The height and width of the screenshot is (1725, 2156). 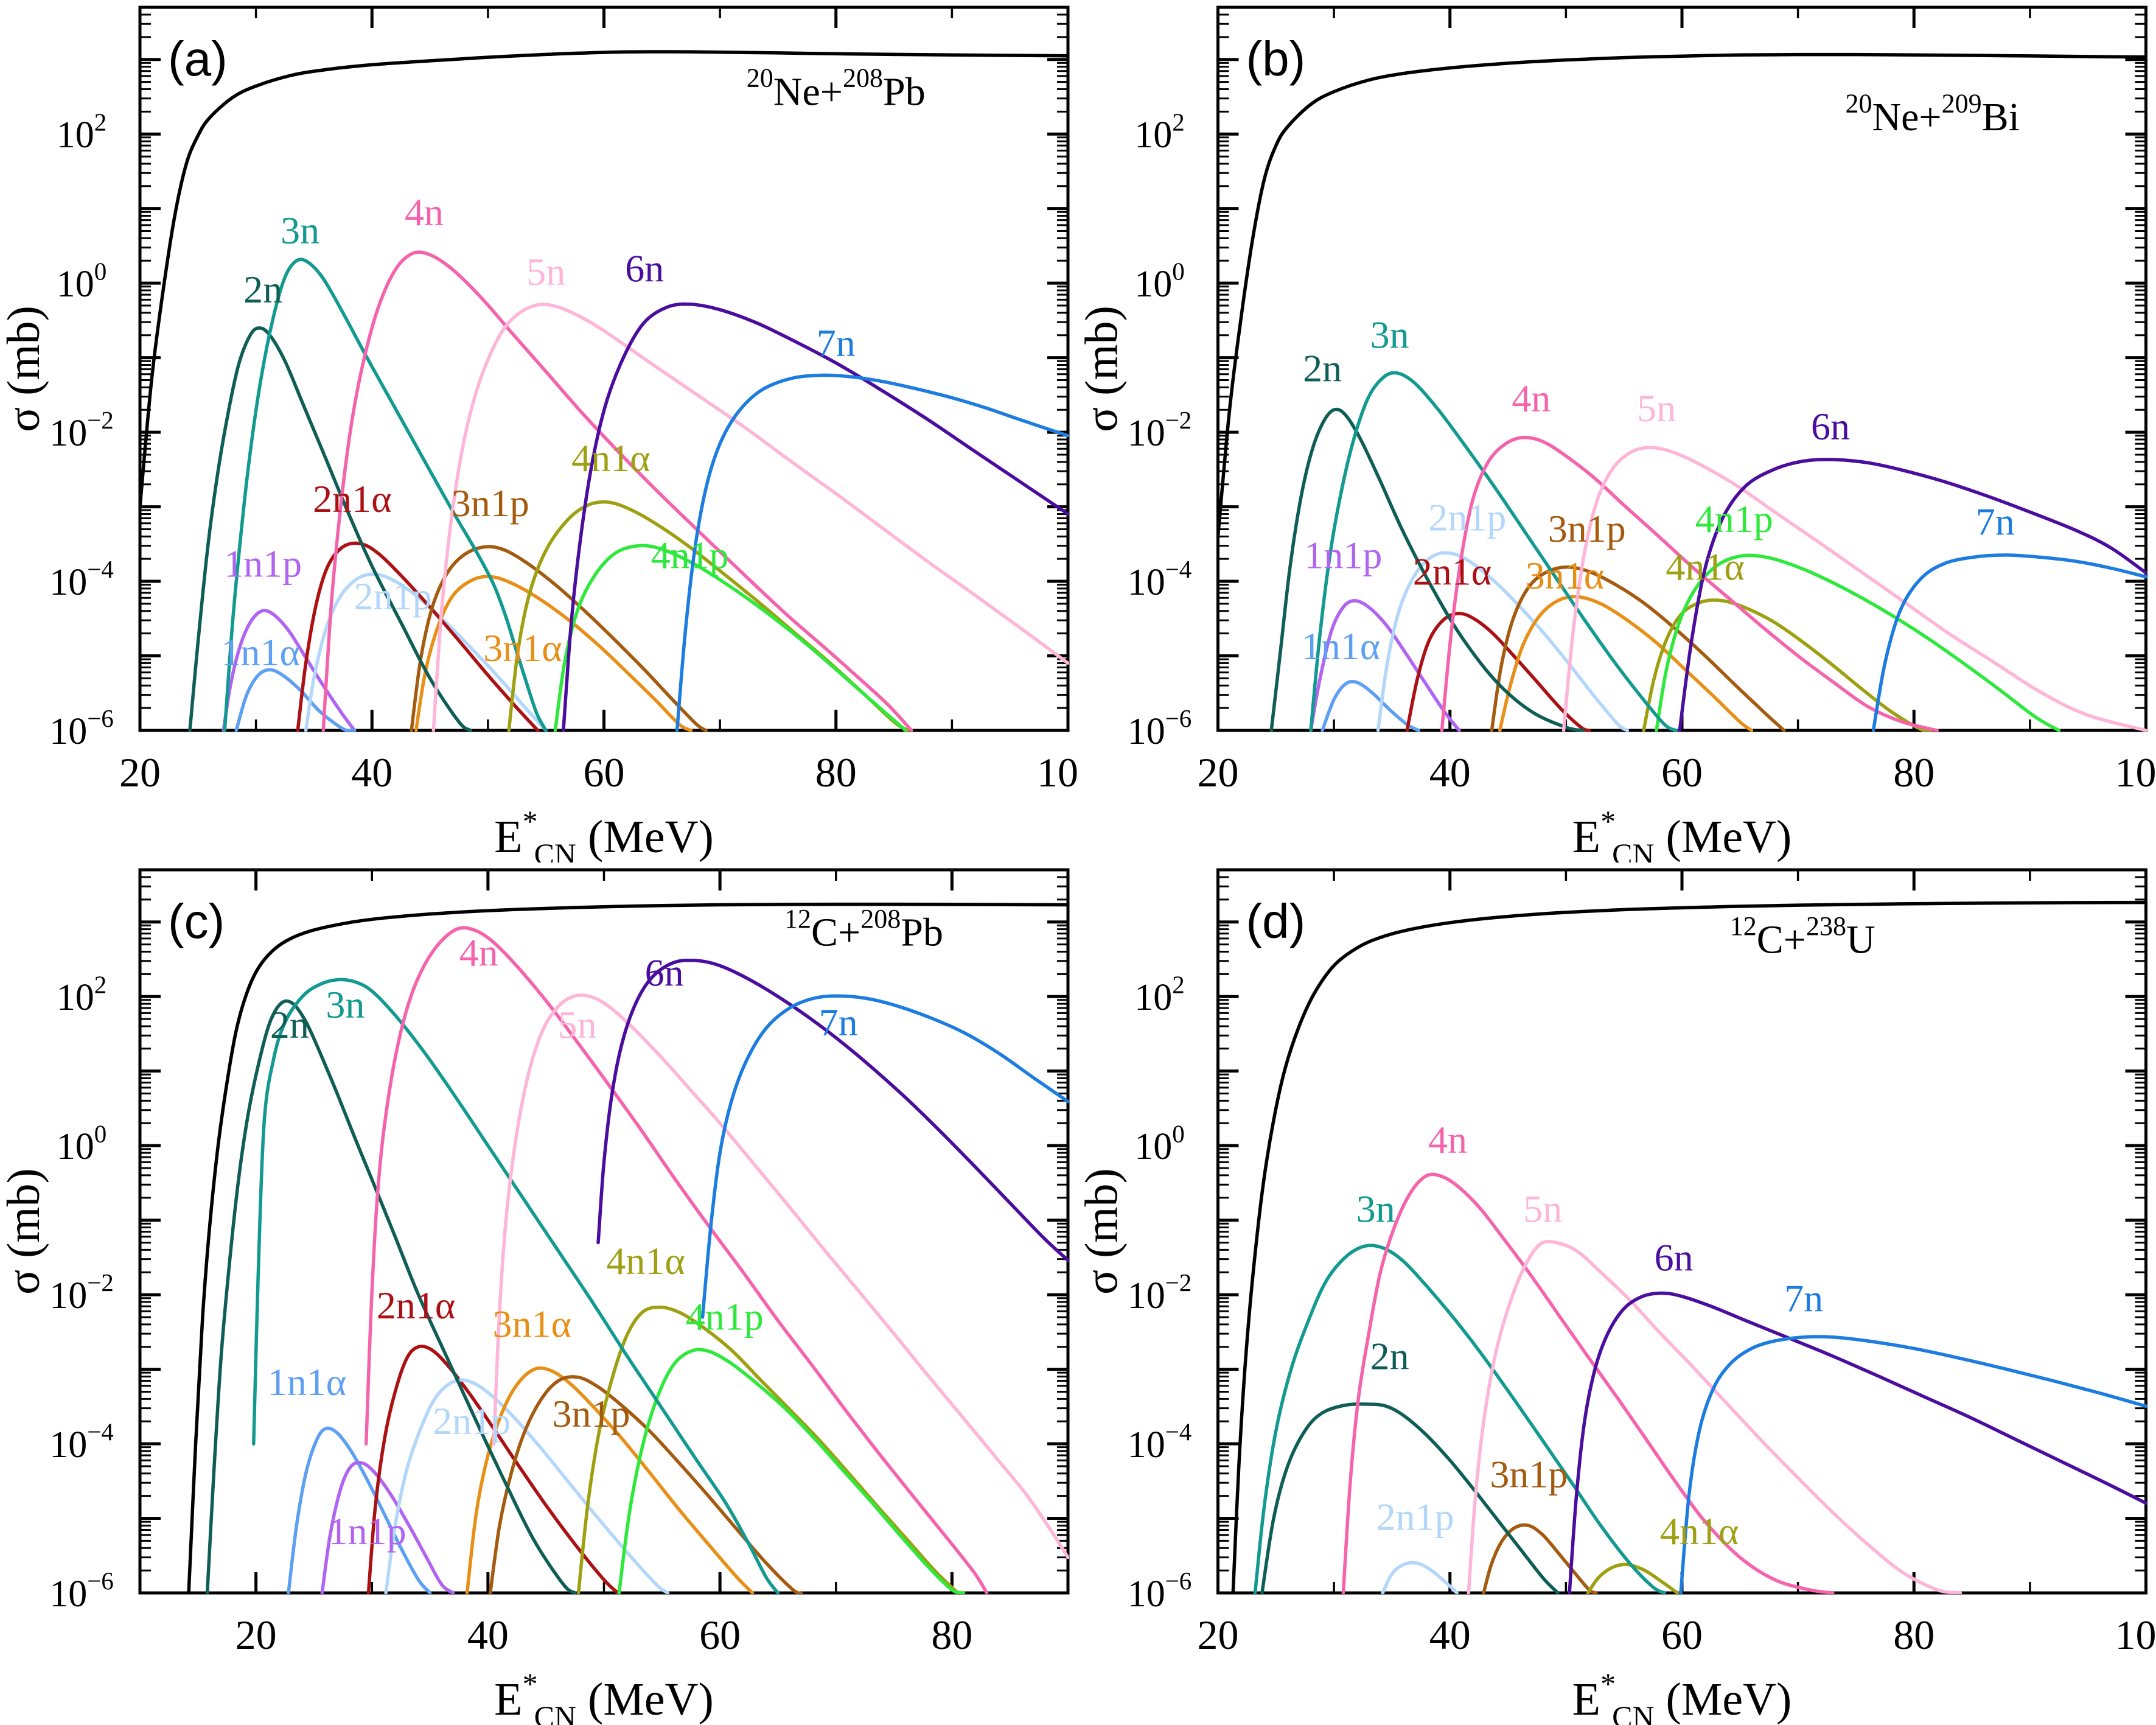 What do you see at coordinates (839, 1022) in the screenshot?
I see `curve-label-7n: 7n` at bounding box center [839, 1022].